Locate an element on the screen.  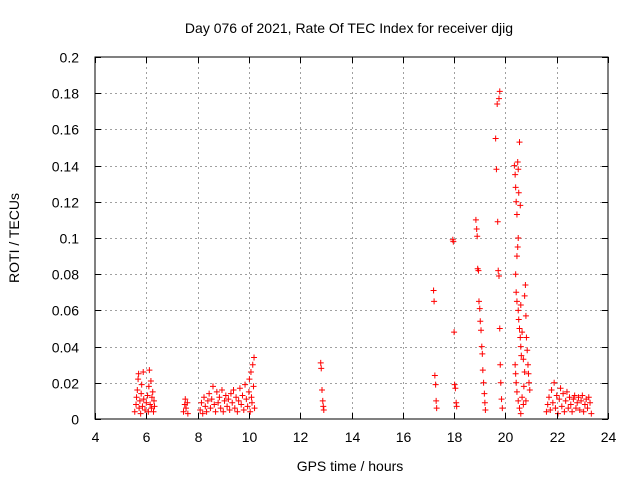
x-tick-label: 16 is located at coordinates (404, 437).